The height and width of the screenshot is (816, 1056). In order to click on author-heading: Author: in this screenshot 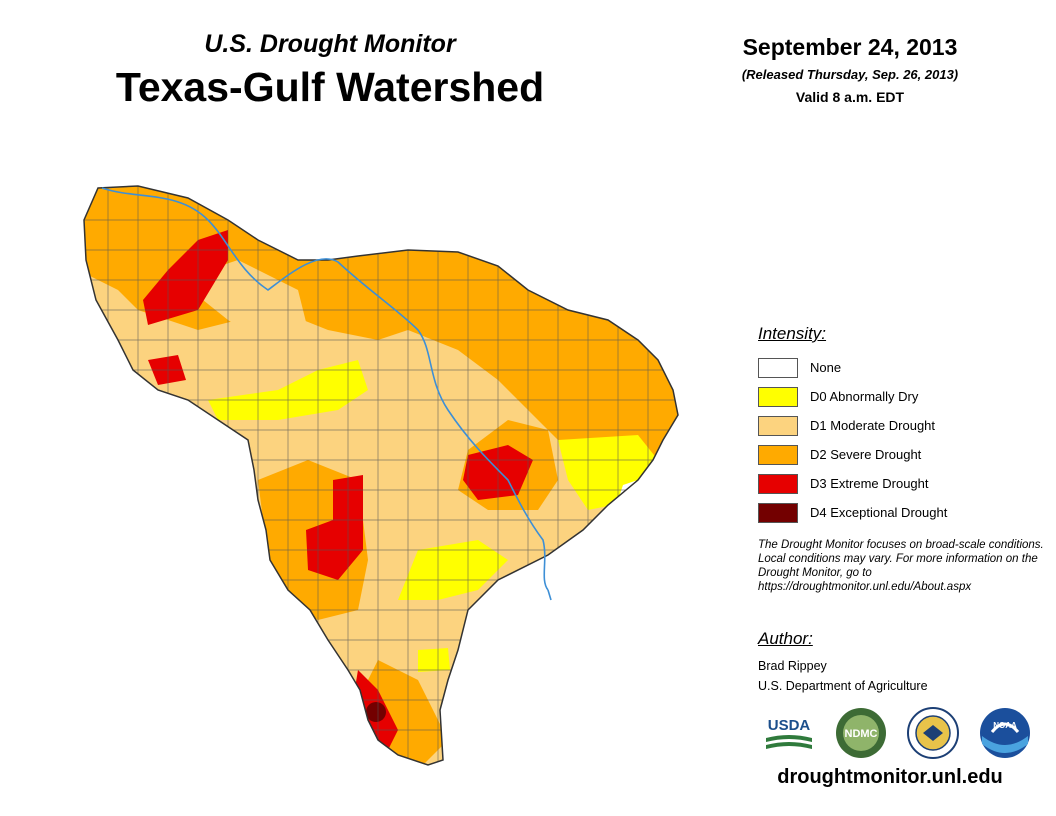, I will do `click(785, 638)`.